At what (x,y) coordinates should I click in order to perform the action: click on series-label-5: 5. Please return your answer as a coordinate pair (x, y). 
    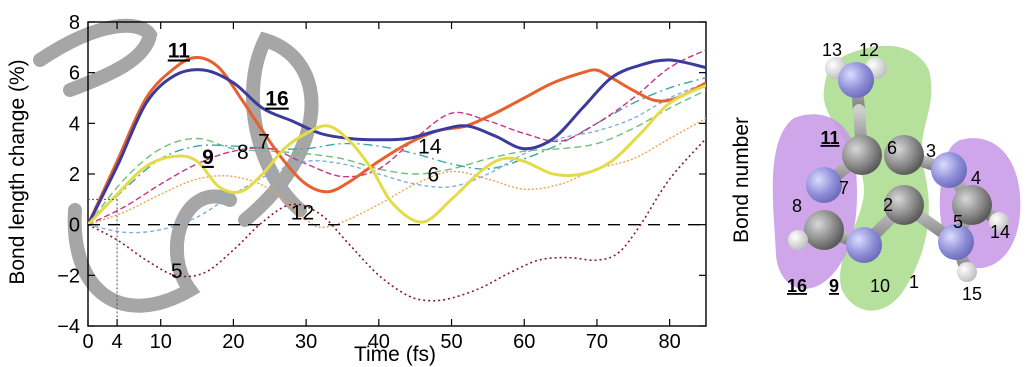
    Looking at the image, I should click on (177, 271).